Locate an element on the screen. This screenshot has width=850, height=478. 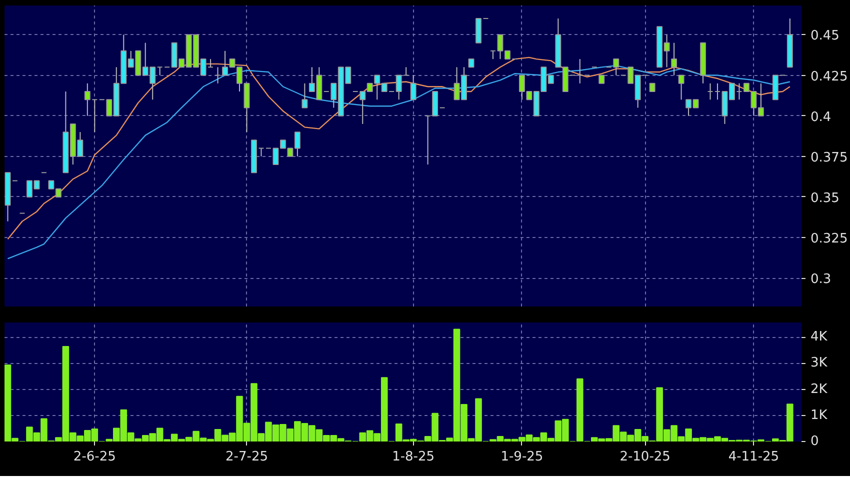
y-tick-label: 1K is located at coordinates (819, 415).